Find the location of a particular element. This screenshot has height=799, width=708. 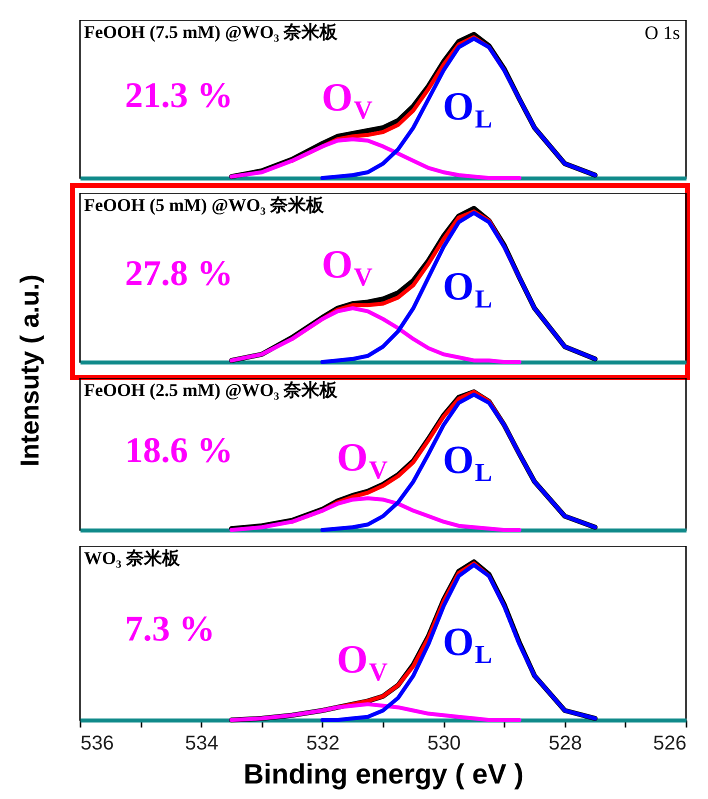

annotation: 21.3 % is located at coordinates (179, 94).